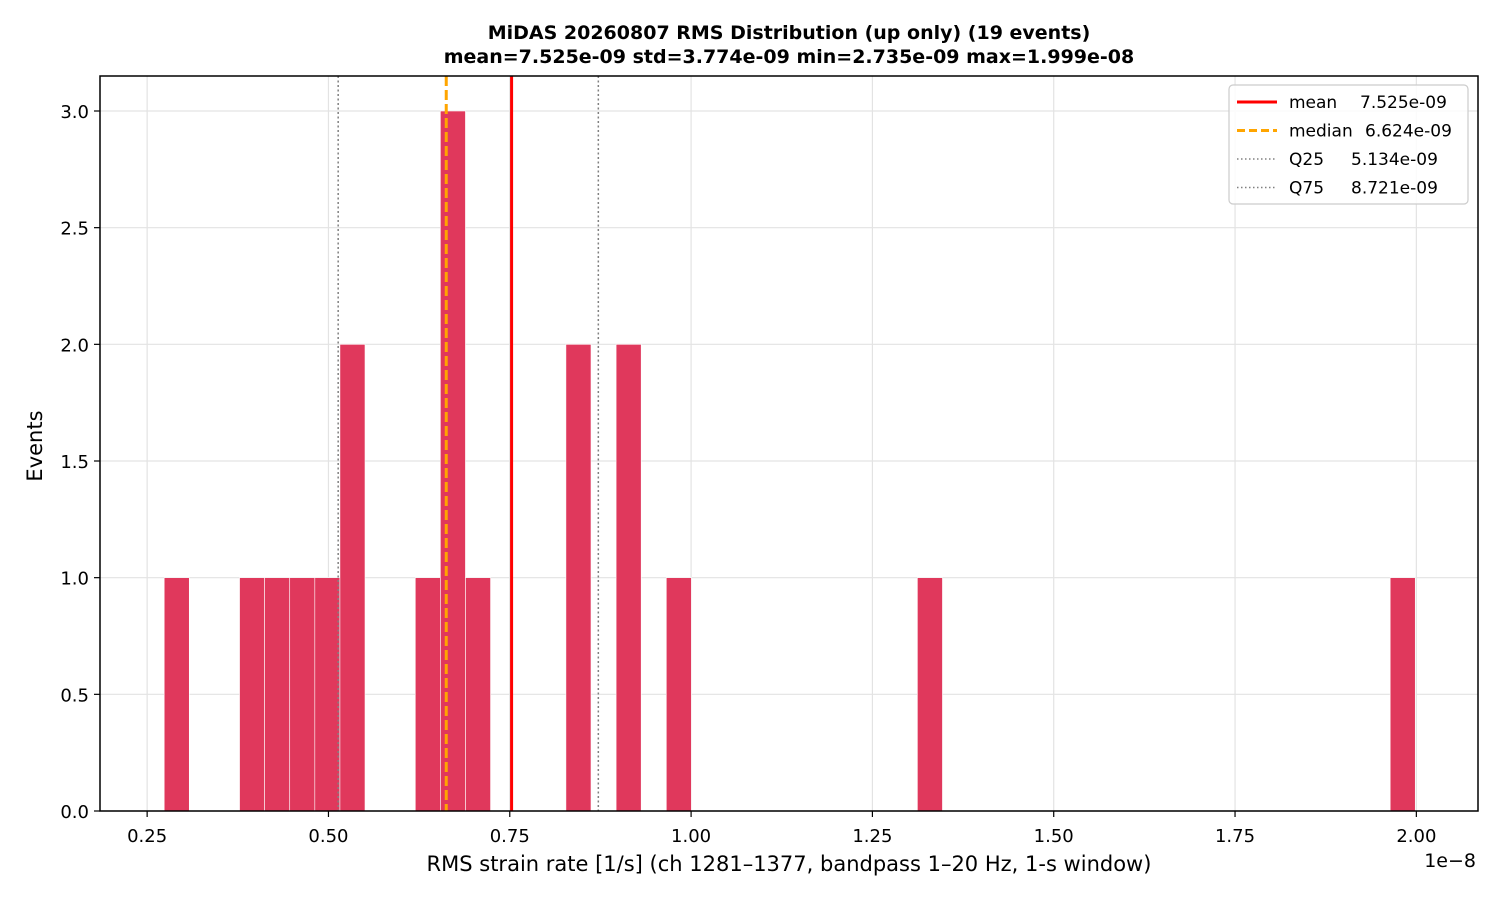 The height and width of the screenshot is (900, 1500). Describe the element at coordinates (35, 445) in the screenshot. I see `y-axis-label: Events` at that location.